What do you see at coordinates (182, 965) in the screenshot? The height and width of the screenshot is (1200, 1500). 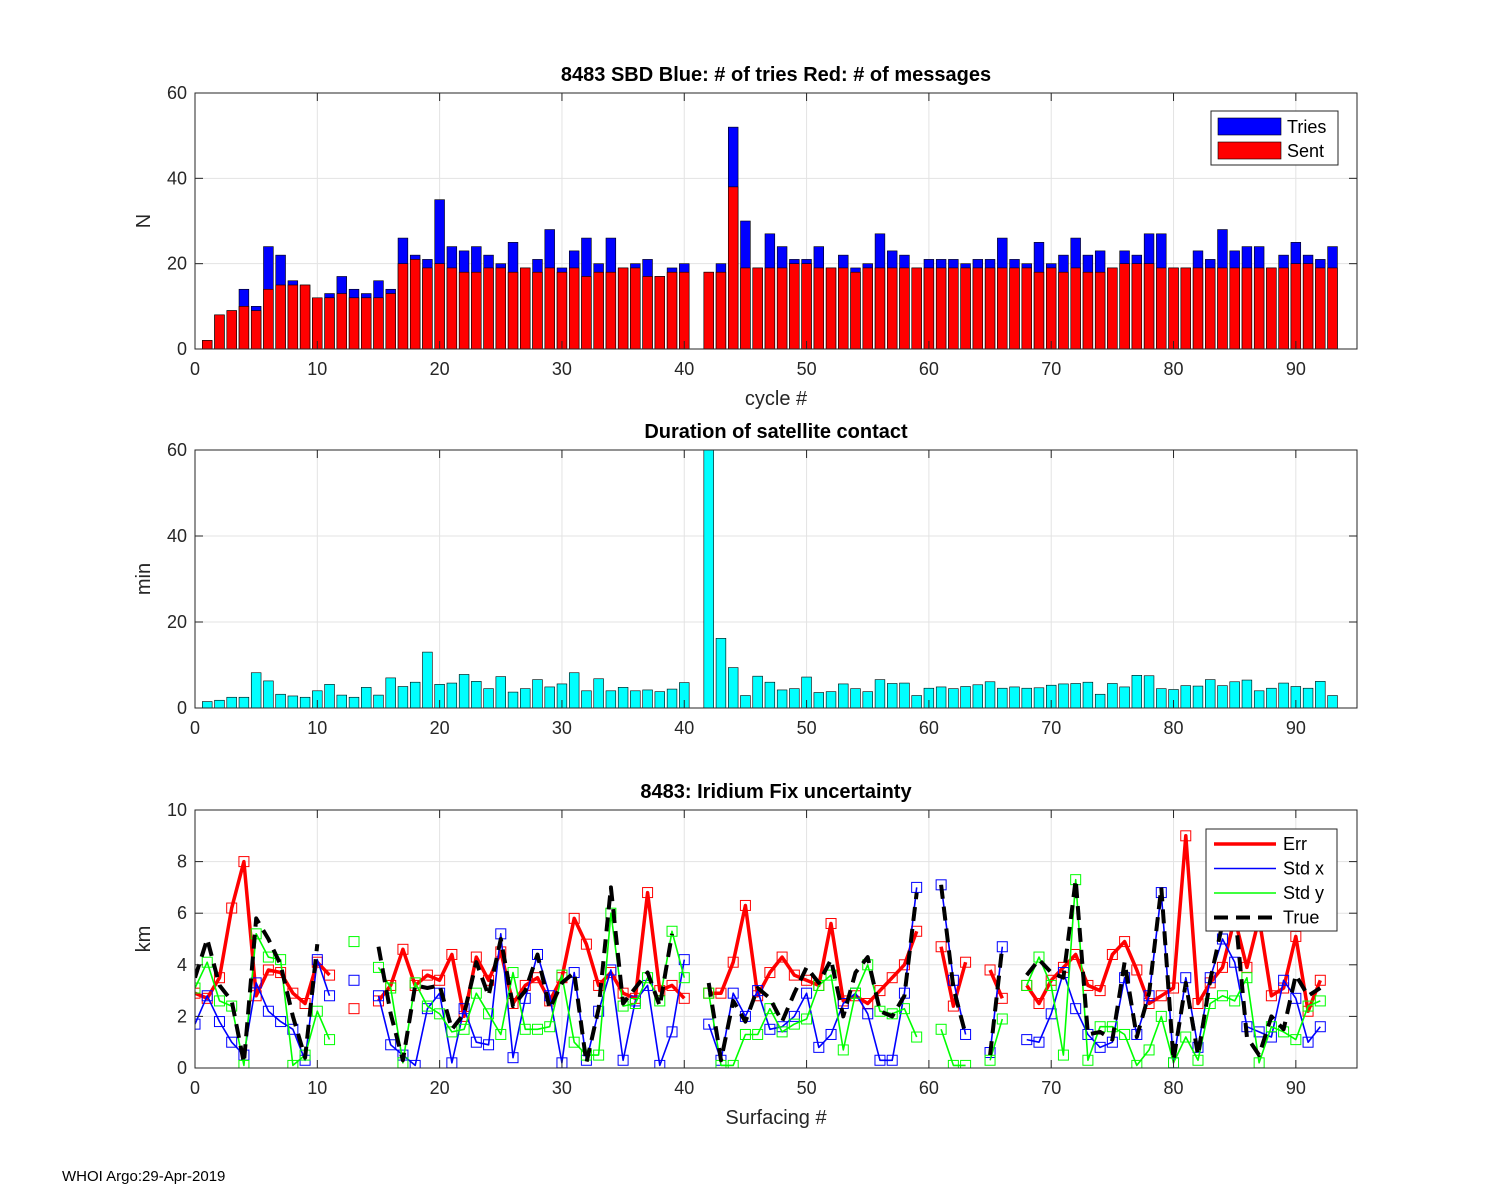 I see `y-tick-label: 4` at bounding box center [182, 965].